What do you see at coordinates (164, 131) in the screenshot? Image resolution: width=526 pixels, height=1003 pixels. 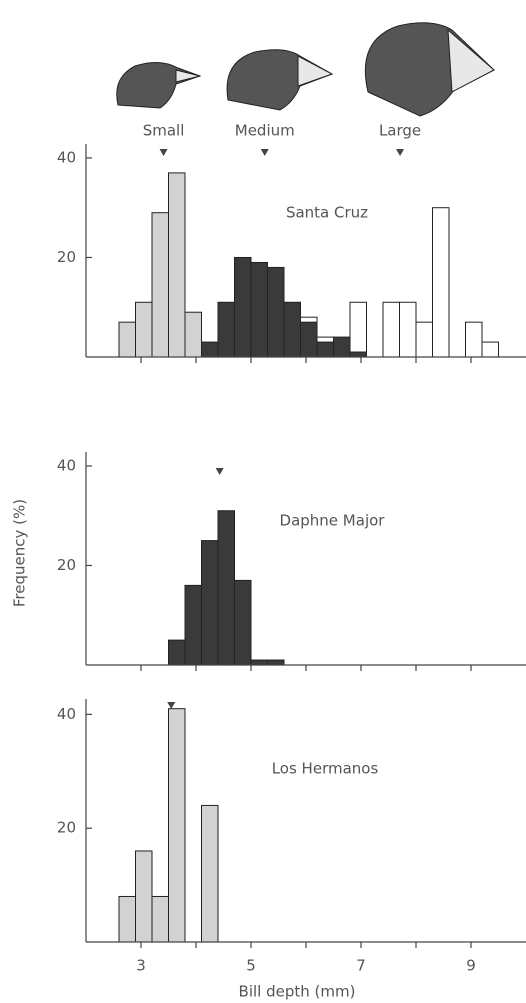 I see `species-label: Small` at bounding box center [164, 131].